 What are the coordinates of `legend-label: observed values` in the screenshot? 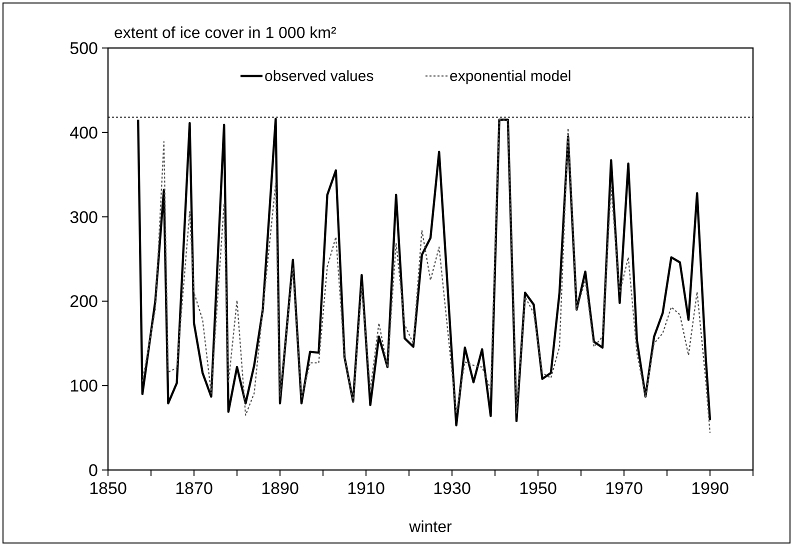 It's located at (319, 76).